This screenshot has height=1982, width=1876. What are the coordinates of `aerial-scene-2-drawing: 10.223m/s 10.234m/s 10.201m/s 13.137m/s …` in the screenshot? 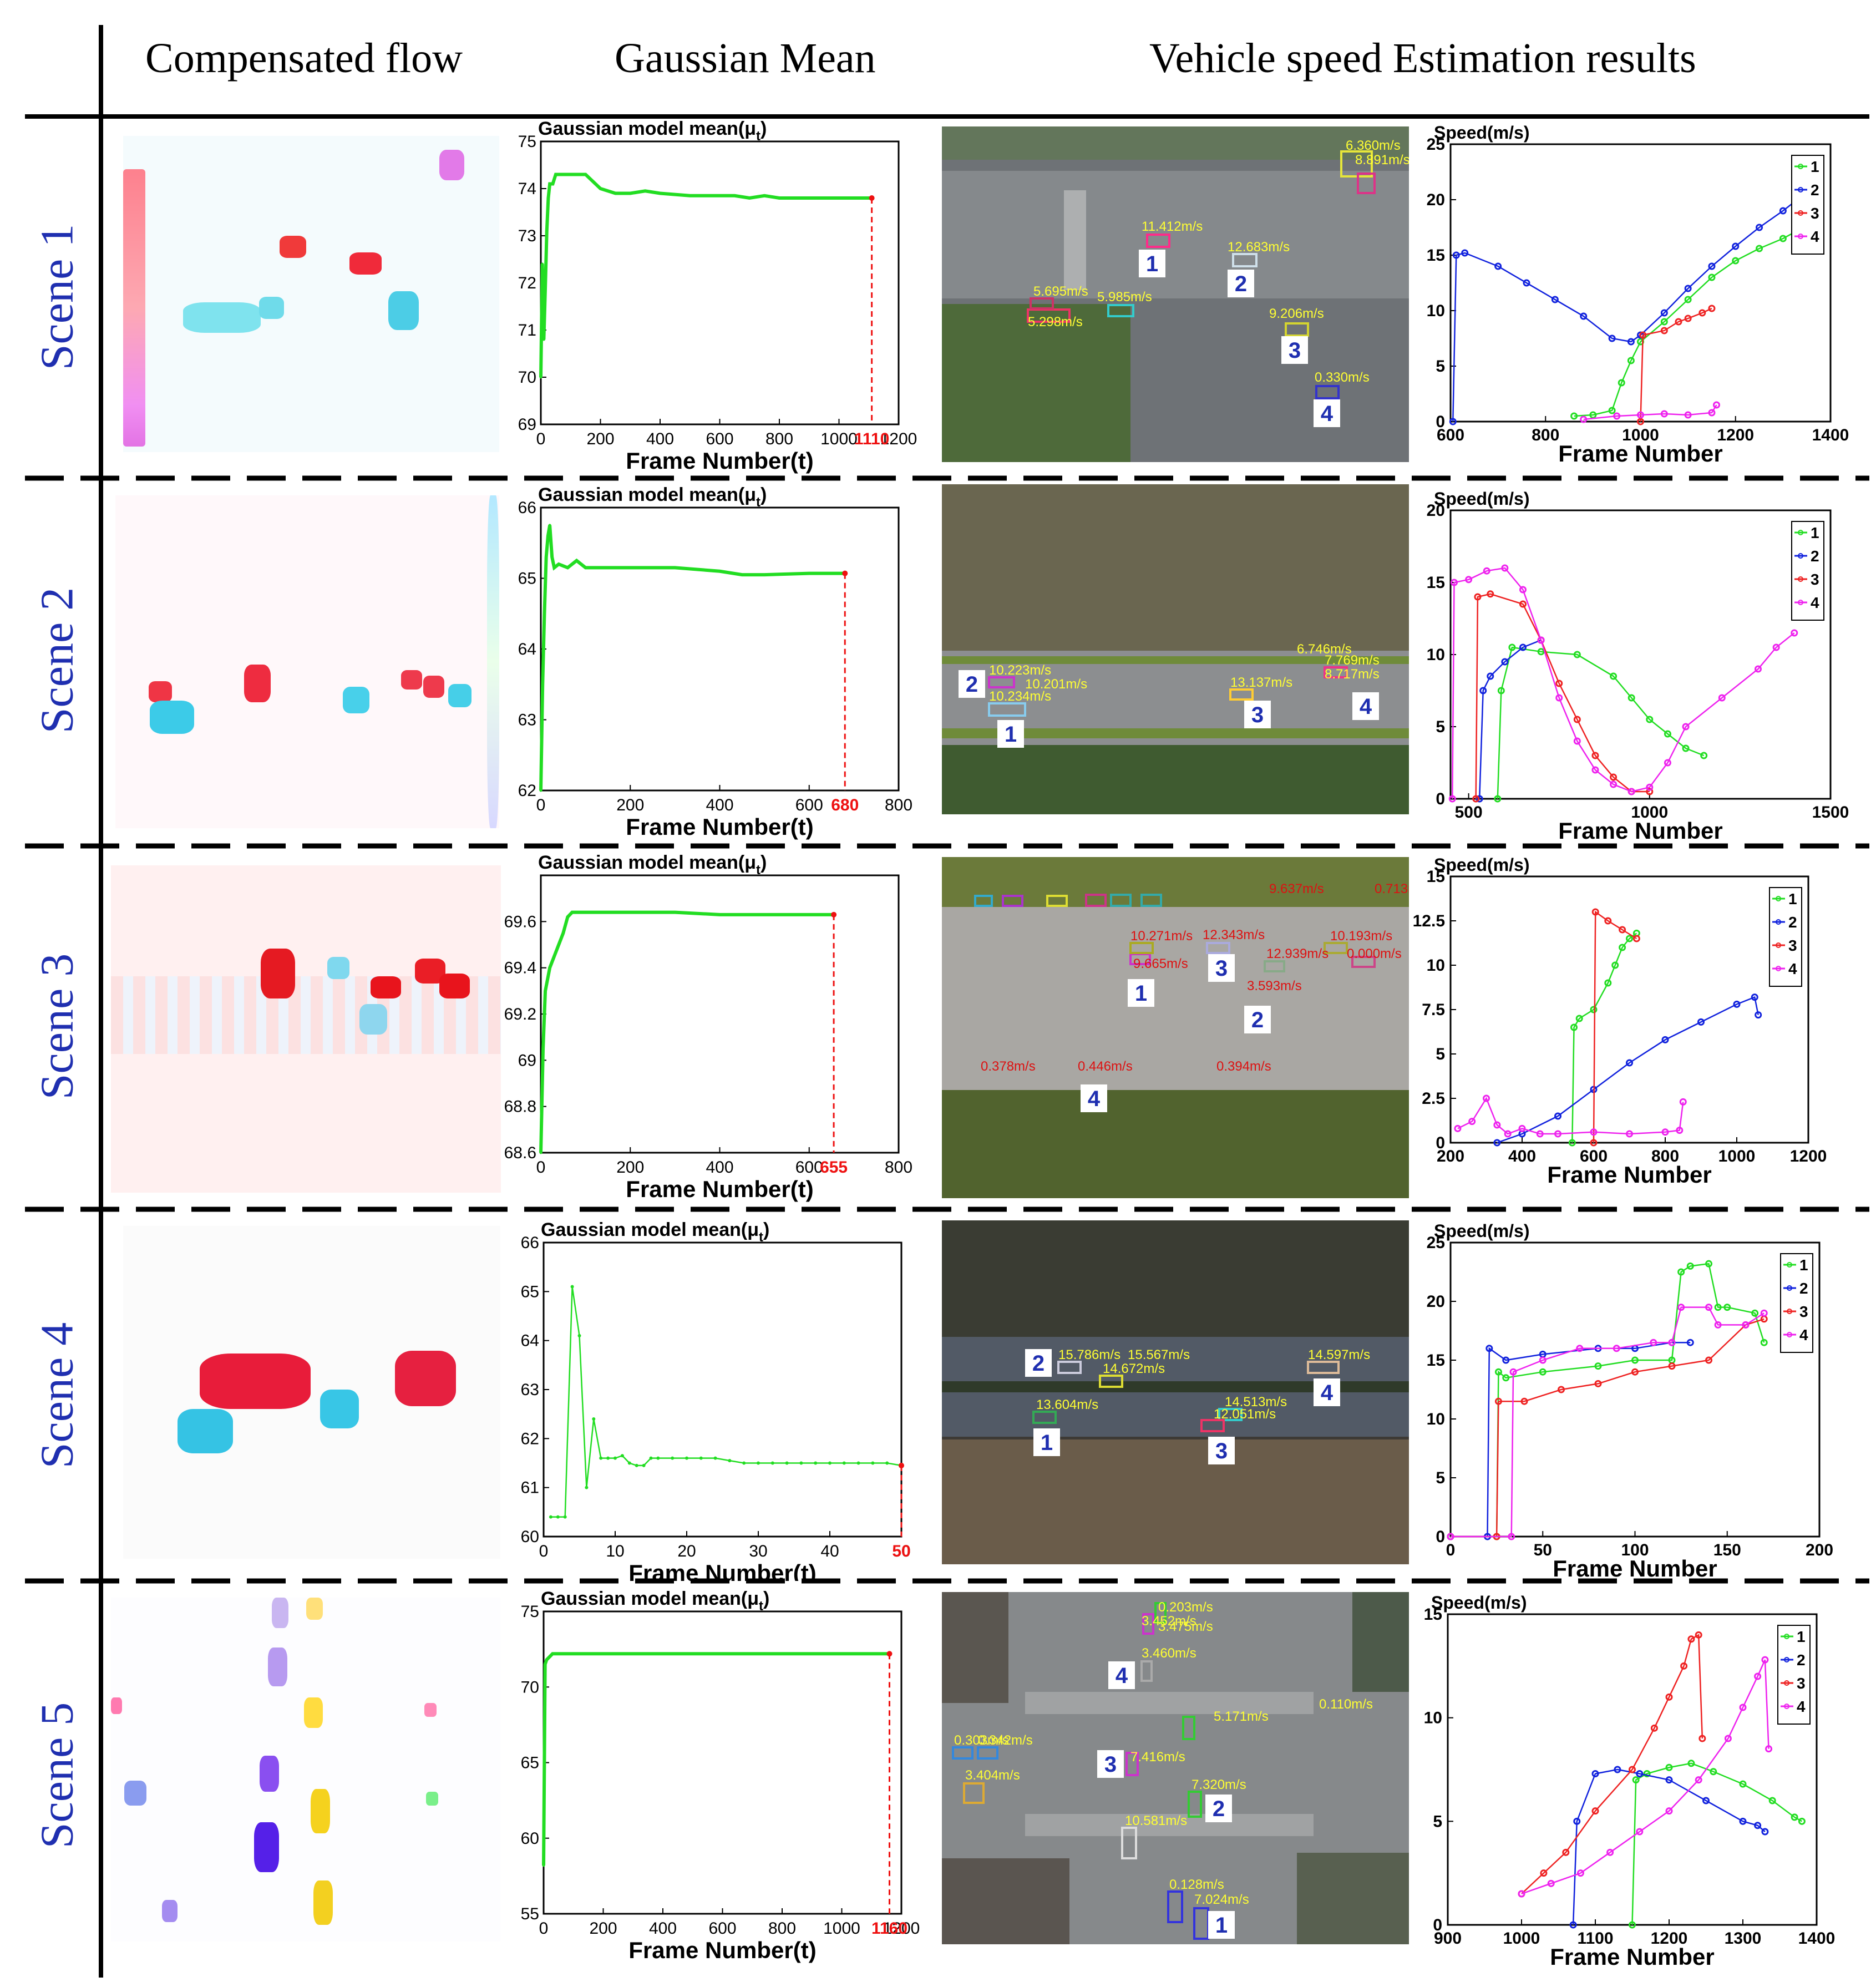 It's located at (1175, 649).